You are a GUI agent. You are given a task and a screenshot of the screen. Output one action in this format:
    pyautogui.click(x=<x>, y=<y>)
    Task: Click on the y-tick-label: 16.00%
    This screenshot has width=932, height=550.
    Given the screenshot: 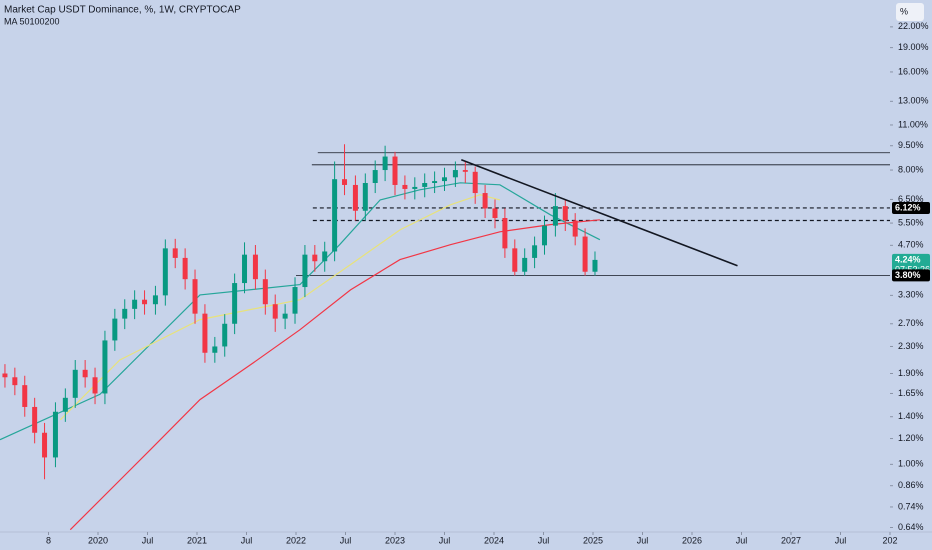 What is the action you would take?
    pyautogui.click(x=913, y=71)
    